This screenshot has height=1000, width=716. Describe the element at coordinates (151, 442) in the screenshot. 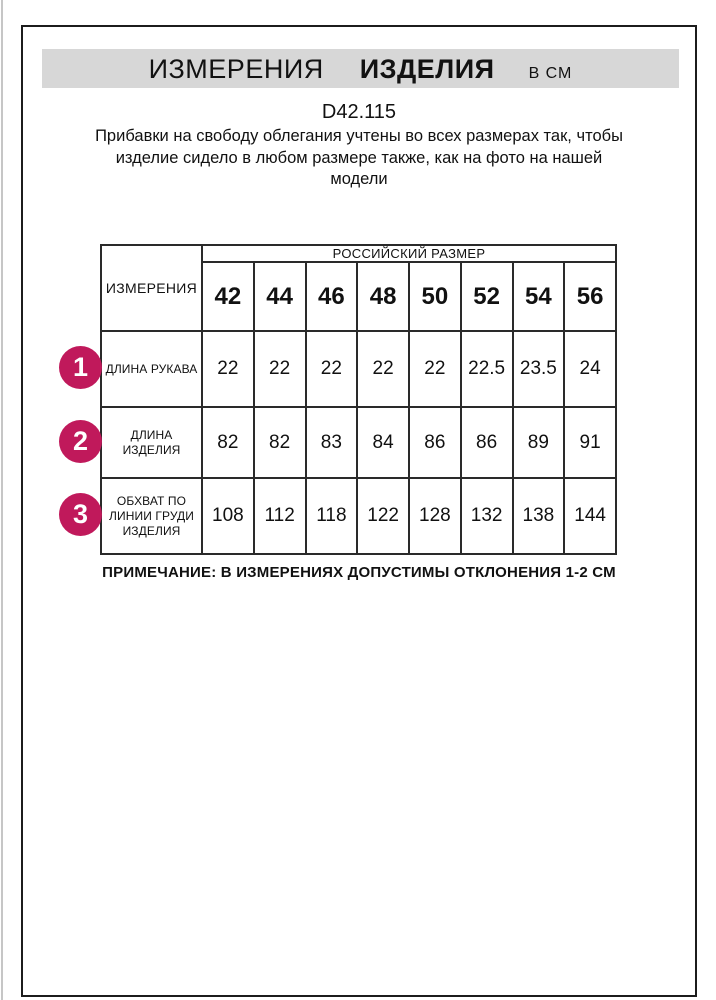

I see `row-label: ДЛИНА ИЗДЕЛИЯ` at that location.